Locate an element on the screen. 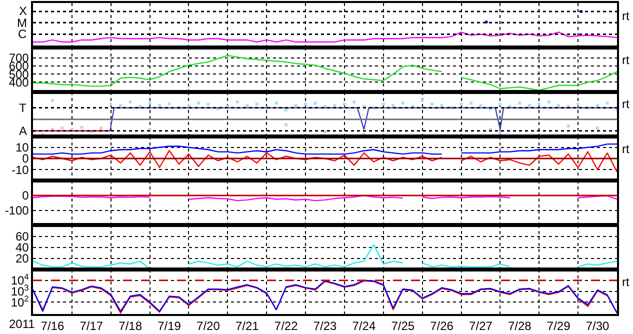 This screenshot has height=334, width=633. x-tick-label: 7/23 is located at coordinates (325, 326).